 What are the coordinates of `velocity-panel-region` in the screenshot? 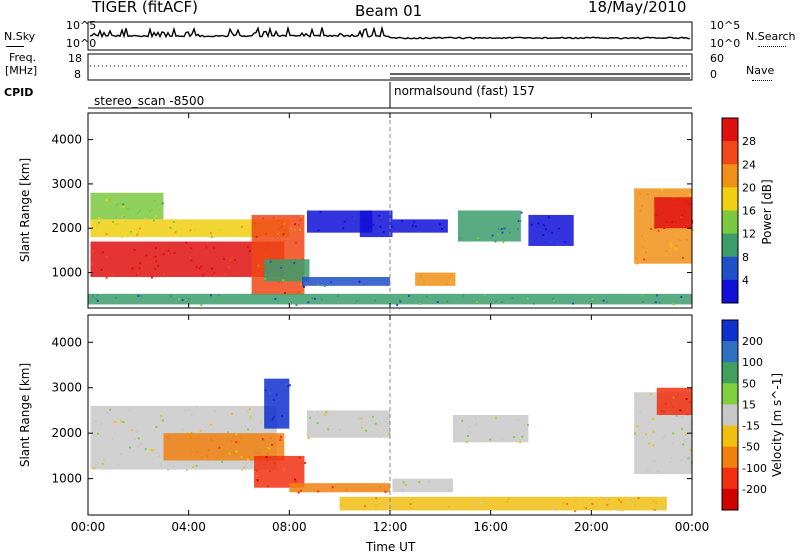 It's located at (277, 403).